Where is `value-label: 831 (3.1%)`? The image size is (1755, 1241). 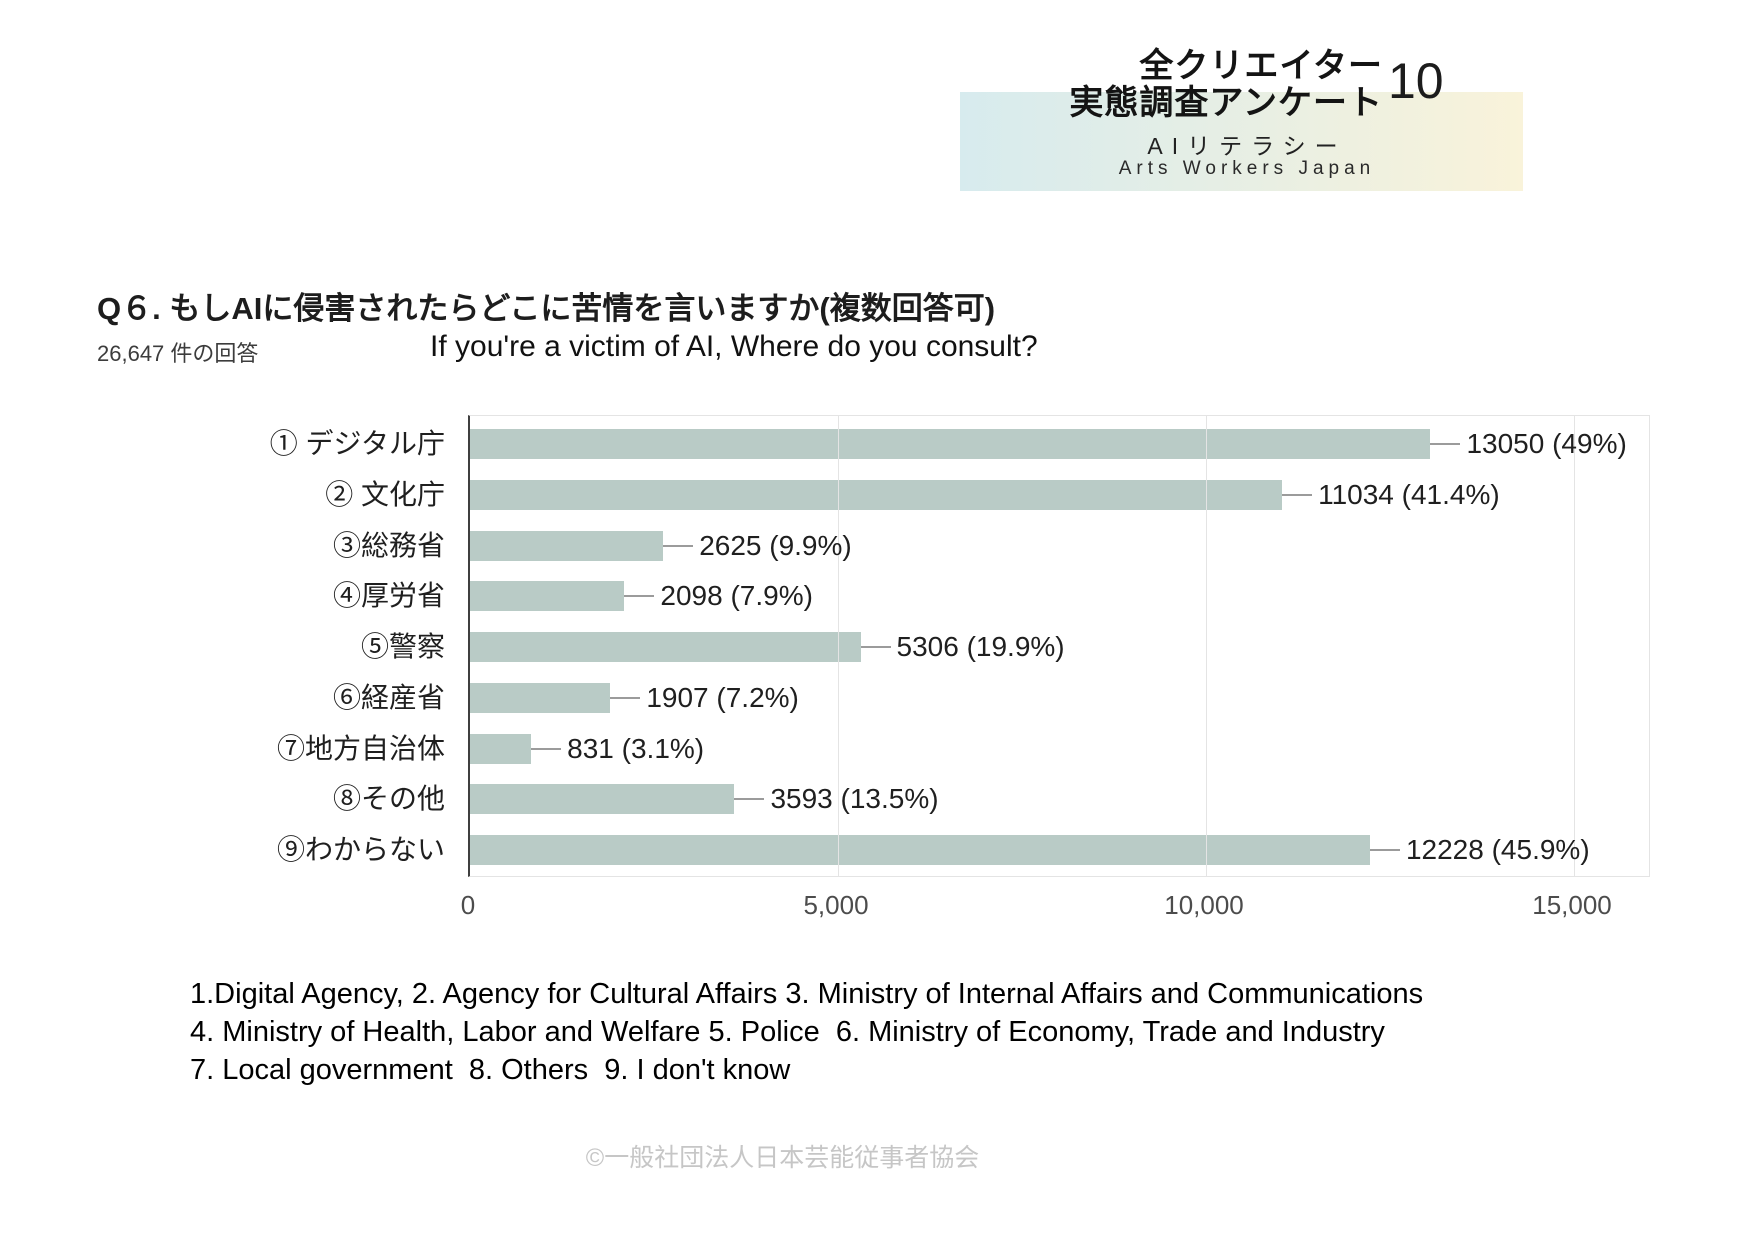
value-label: 831 (3.1%) is located at coordinates (636, 748).